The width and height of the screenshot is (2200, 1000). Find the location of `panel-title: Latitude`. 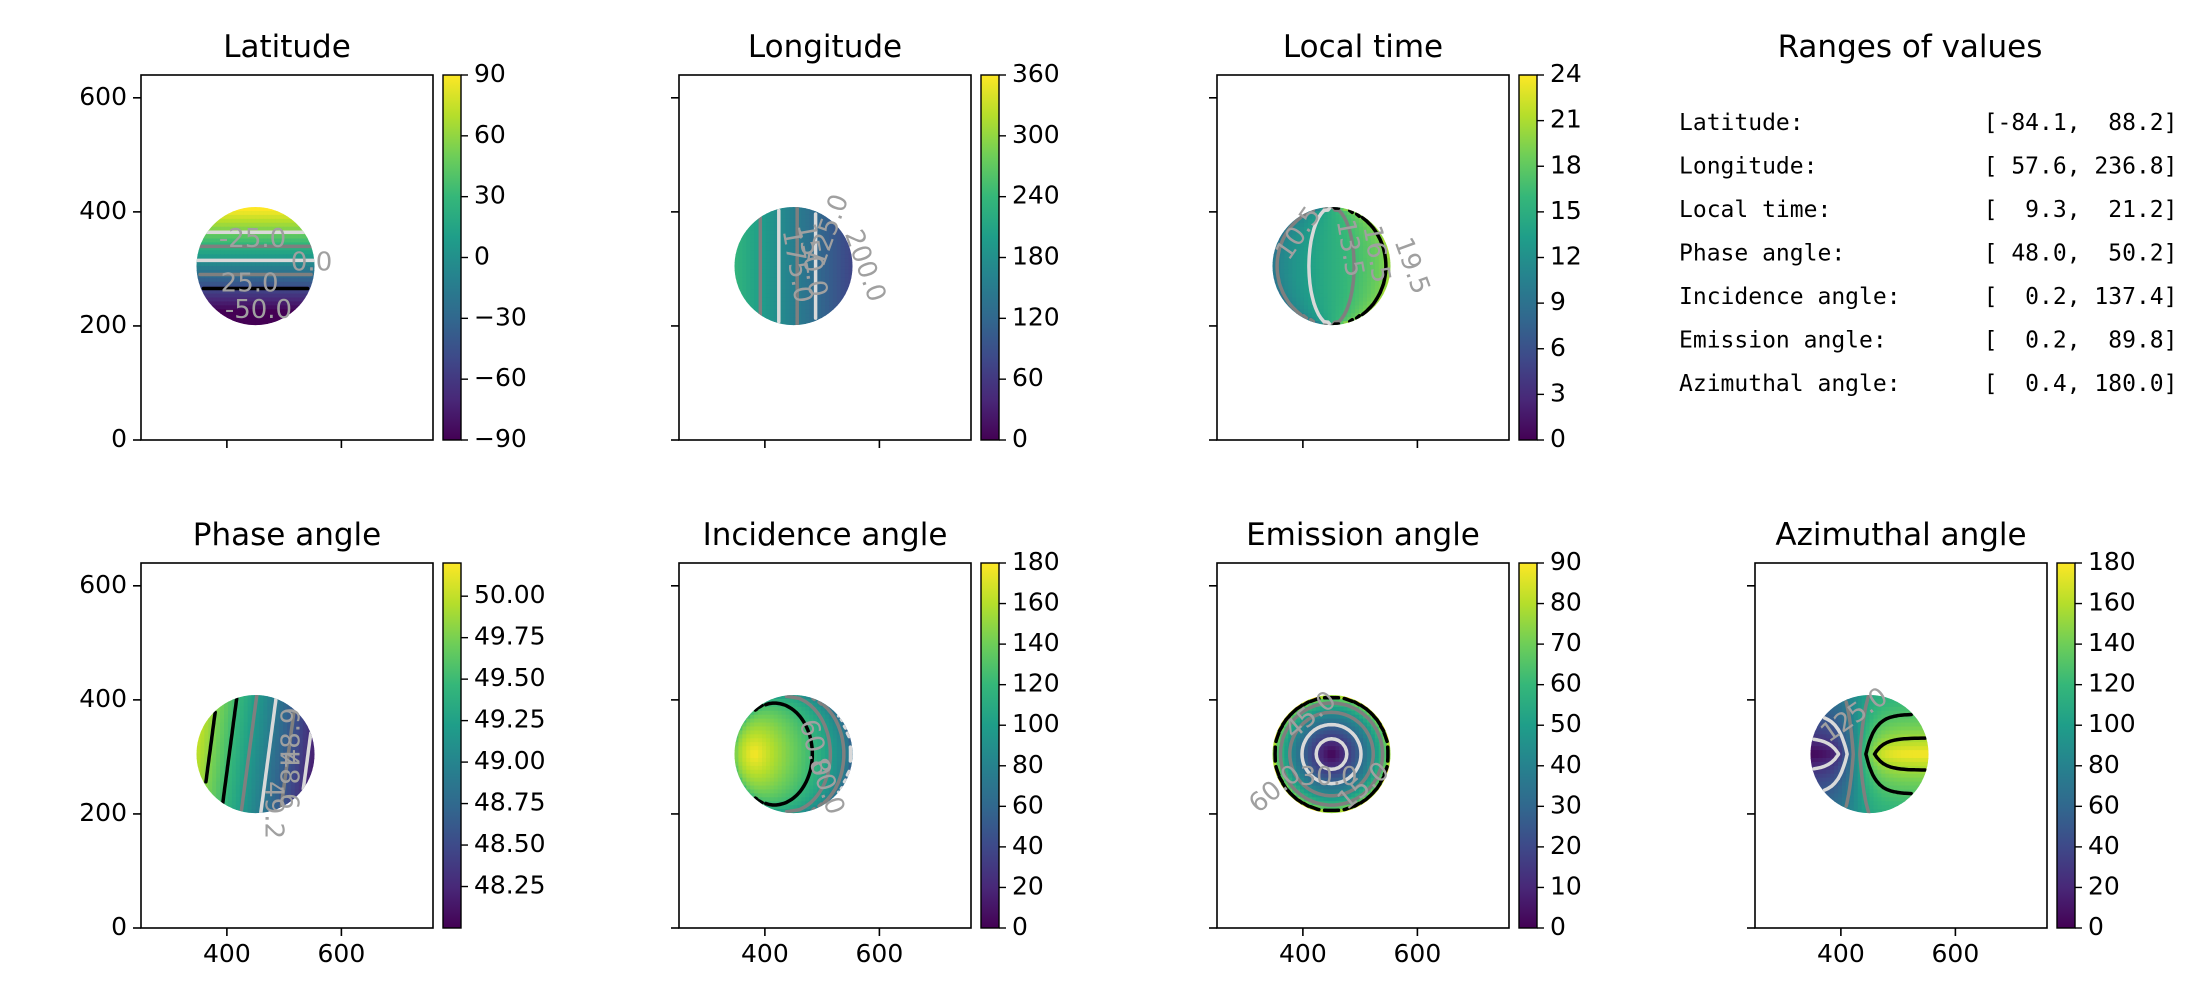

panel-title: Latitude is located at coordinates (287, 47).